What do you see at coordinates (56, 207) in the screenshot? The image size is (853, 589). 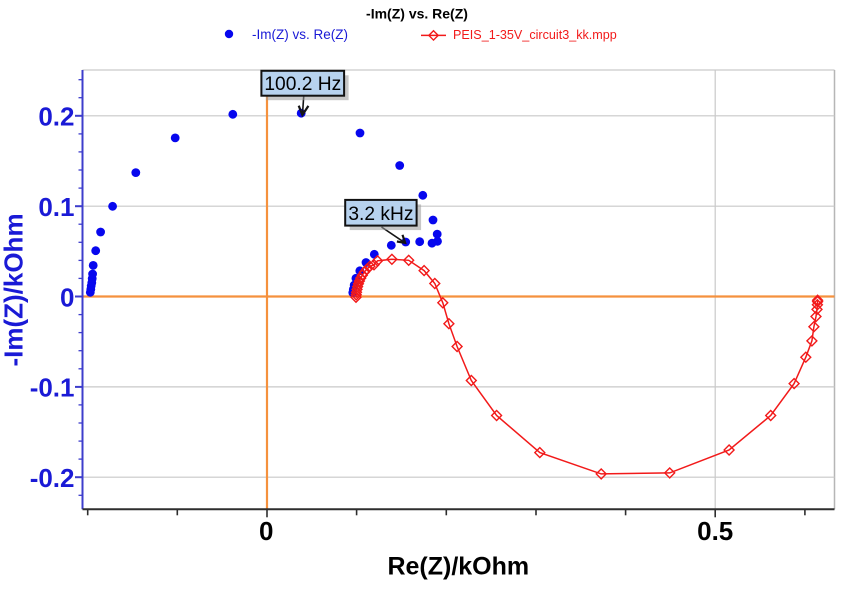 I see `svg-text: 0.1` at bounding box center [56, 207].